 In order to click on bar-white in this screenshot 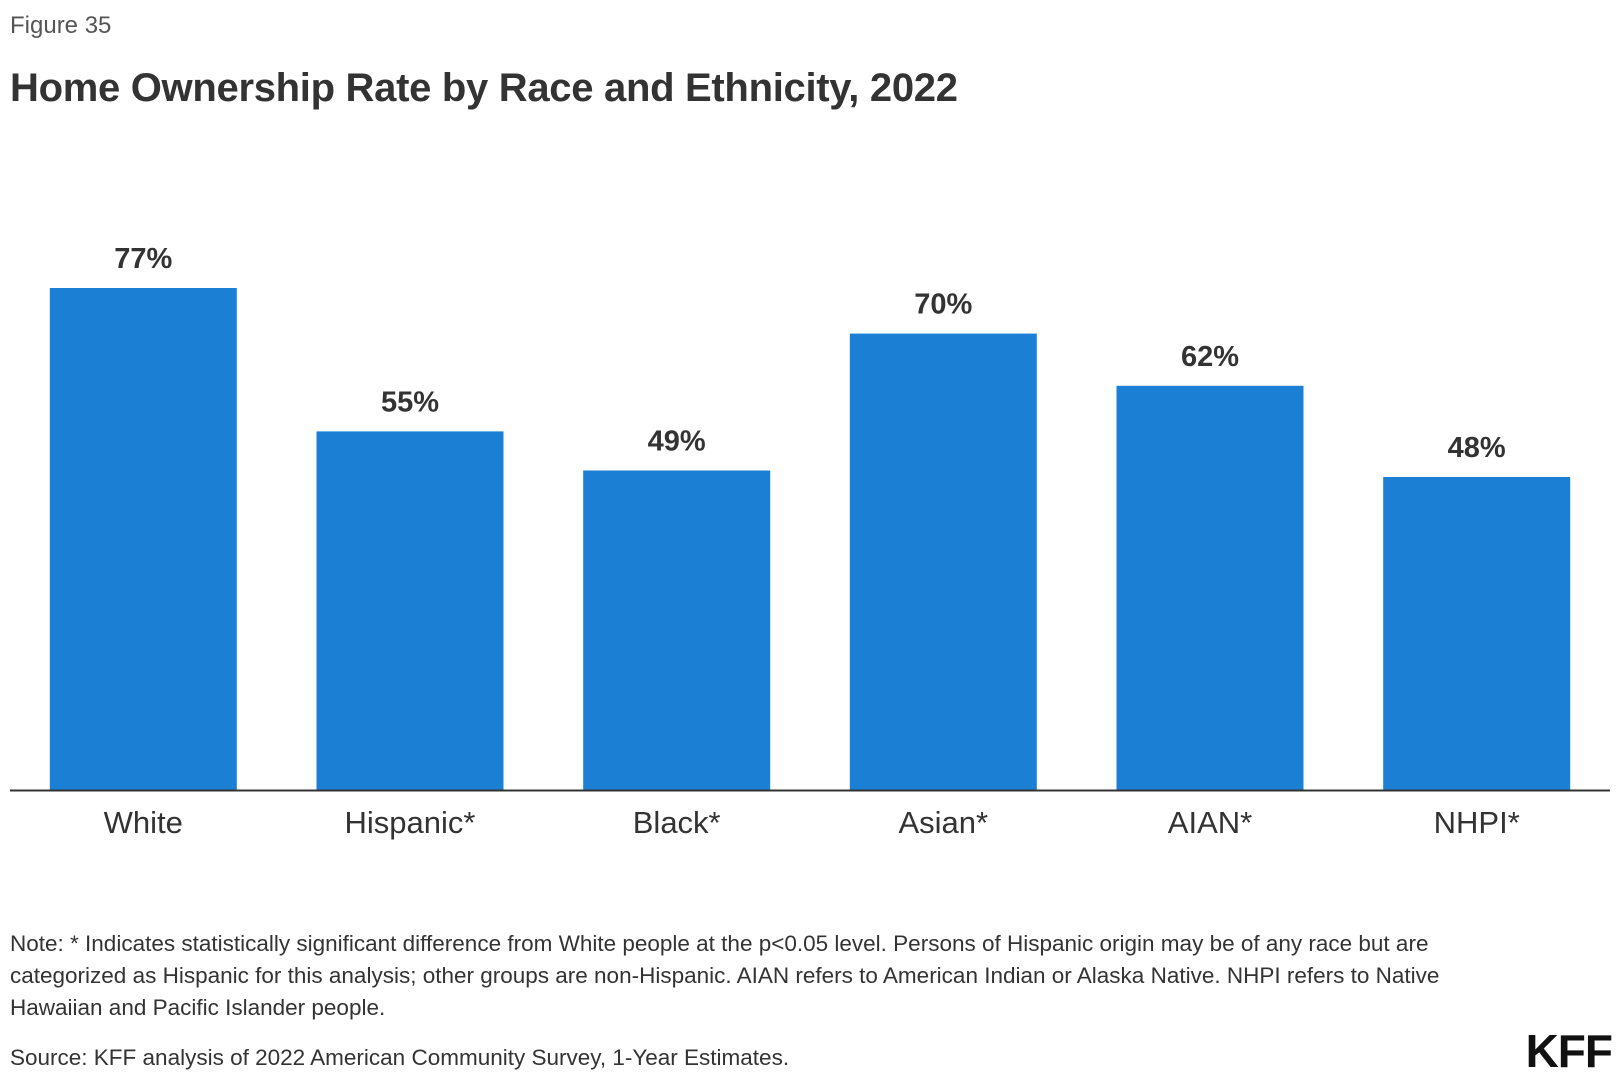, I will do `click(143, 539)`.